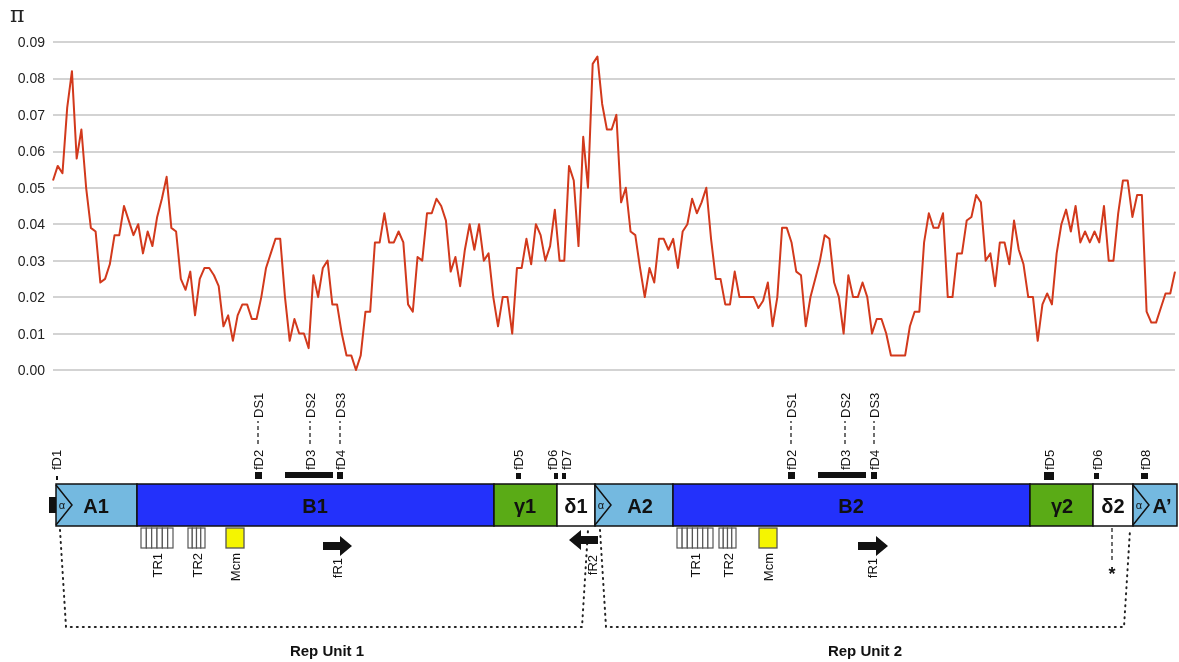 The height and width of the screenshot is (662, 1179). I want to click on y-tick-label: 0.04, so click(31, 224).